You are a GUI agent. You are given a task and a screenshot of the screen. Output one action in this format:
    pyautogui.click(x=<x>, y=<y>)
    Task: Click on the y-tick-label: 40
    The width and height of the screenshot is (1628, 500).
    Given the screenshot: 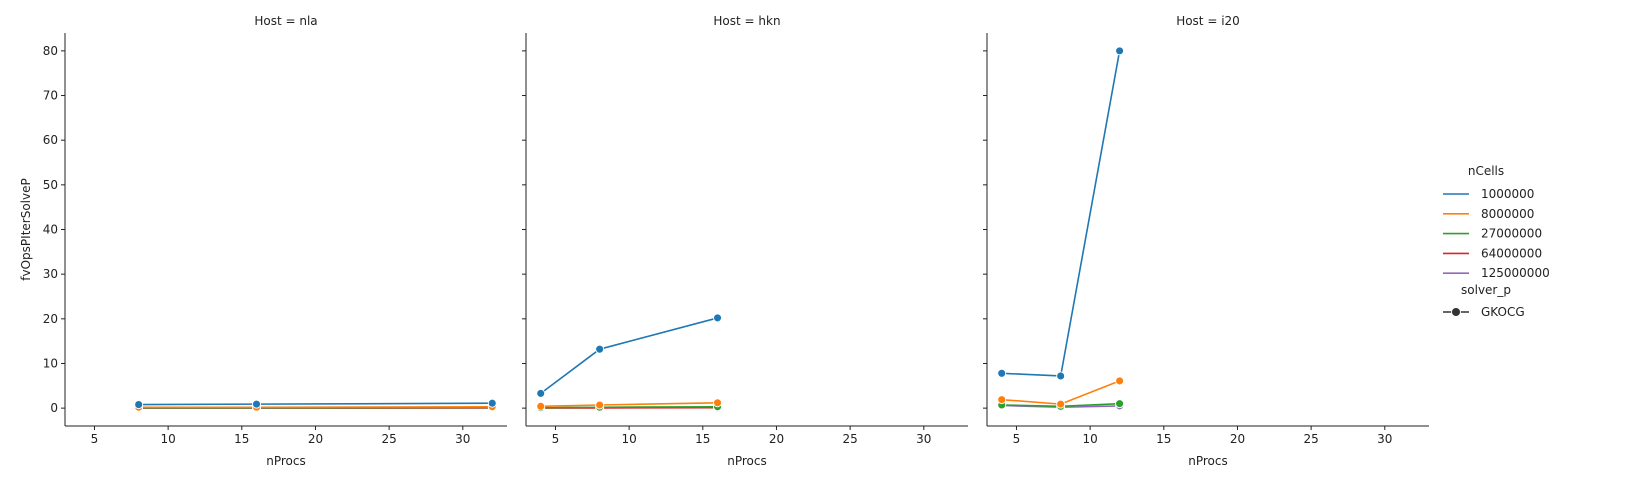 What is the action you would take?
    pyautogui.click(x=50, y=230)
    